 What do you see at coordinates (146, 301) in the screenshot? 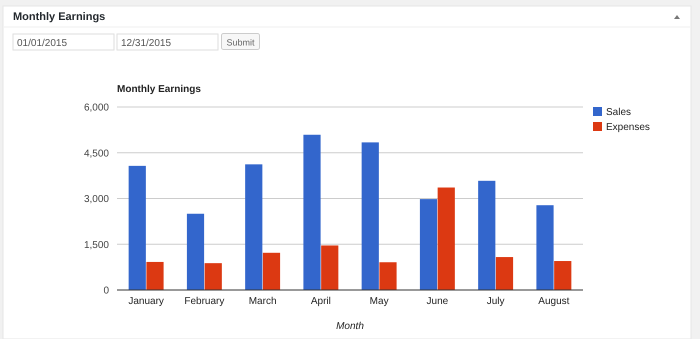
I see `x-tick-label: January` at bounding box center [146, 301].